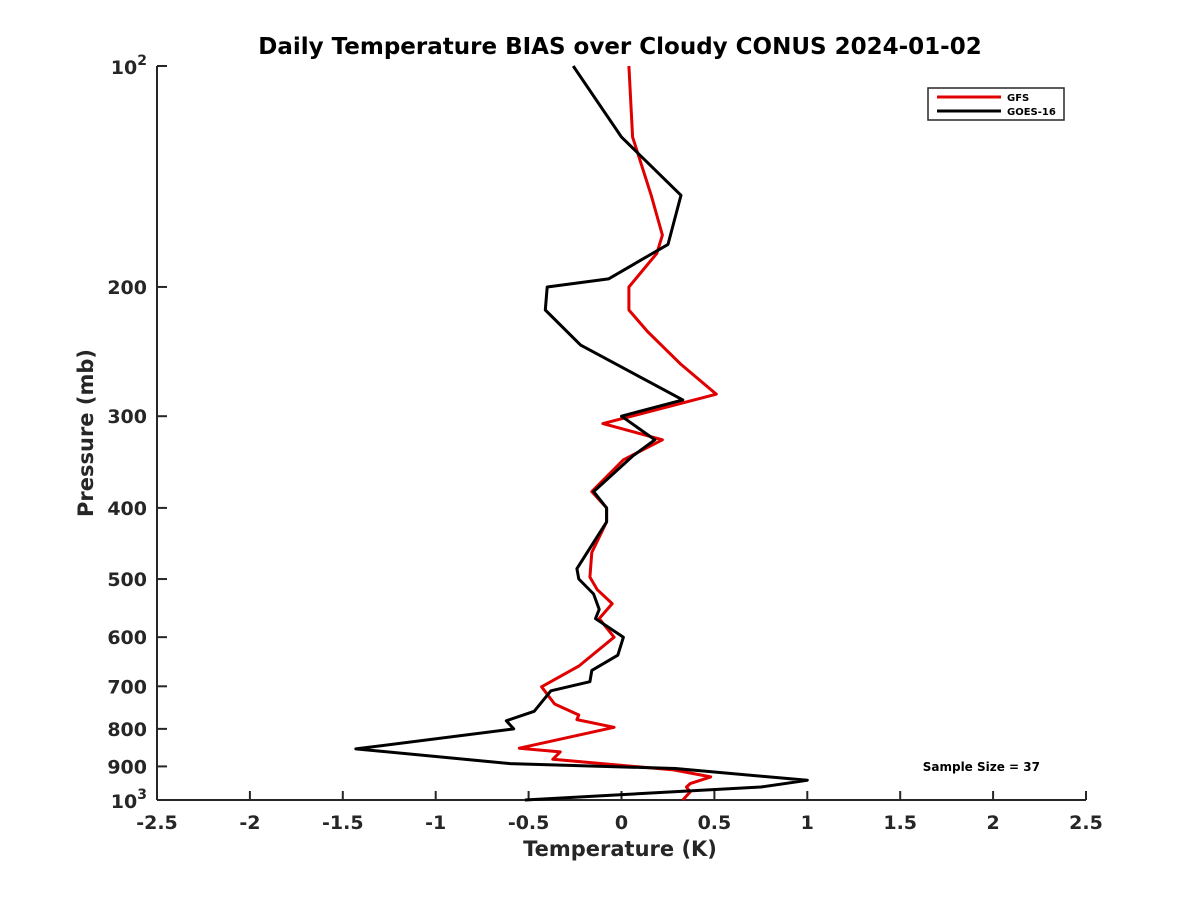 The height and width of the screenshot is (900, 1200). What do you see at coordinates (1086, 823) in the screenshot?
I see `x-tick-label: 2.5` at bounding box center [1086, 823].